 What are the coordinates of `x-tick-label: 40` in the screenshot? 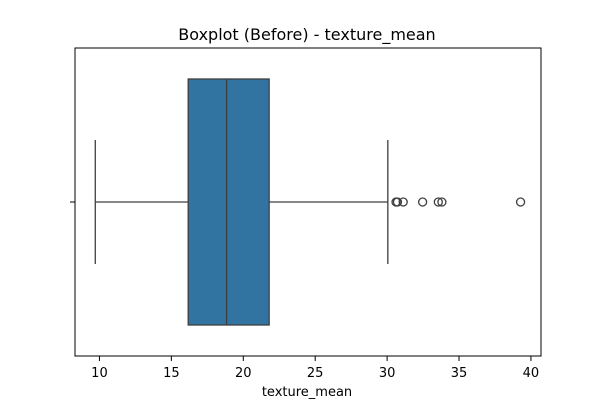 It's located at (531, 373).